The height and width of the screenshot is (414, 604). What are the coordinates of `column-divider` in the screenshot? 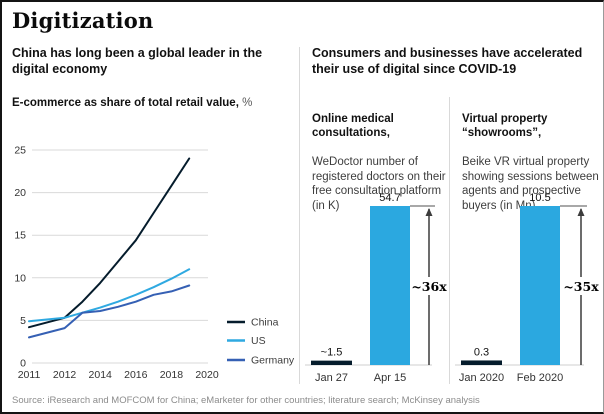 It's located at (449, 240).